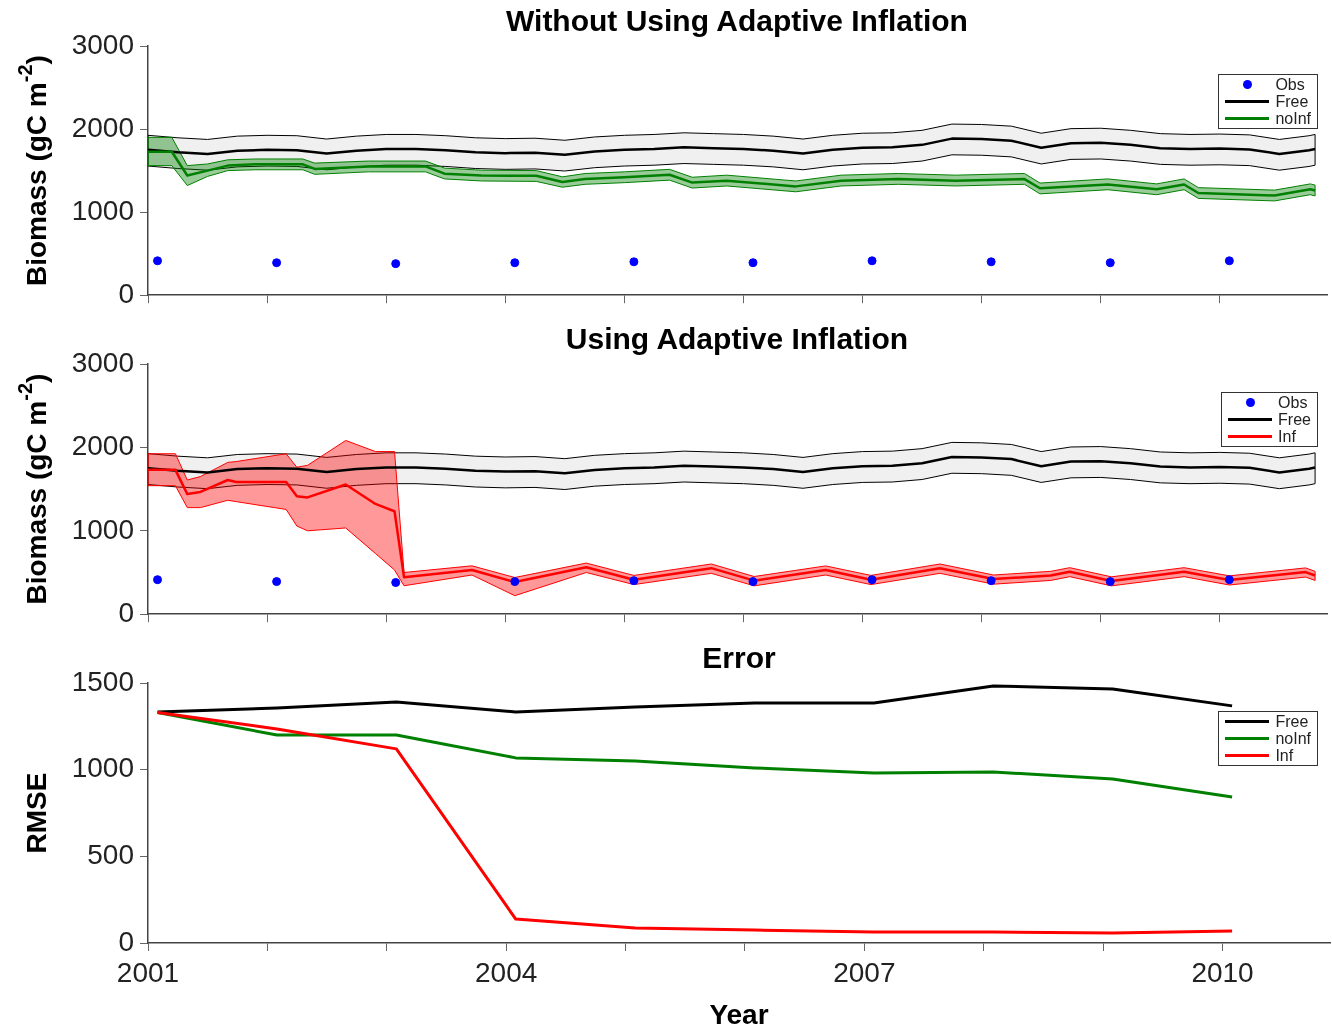  What do you see at coordinates (737, 339) in the screenshot?
I see `chart-title: Using Adaptive Inflation` at bounding box center [737, 339].